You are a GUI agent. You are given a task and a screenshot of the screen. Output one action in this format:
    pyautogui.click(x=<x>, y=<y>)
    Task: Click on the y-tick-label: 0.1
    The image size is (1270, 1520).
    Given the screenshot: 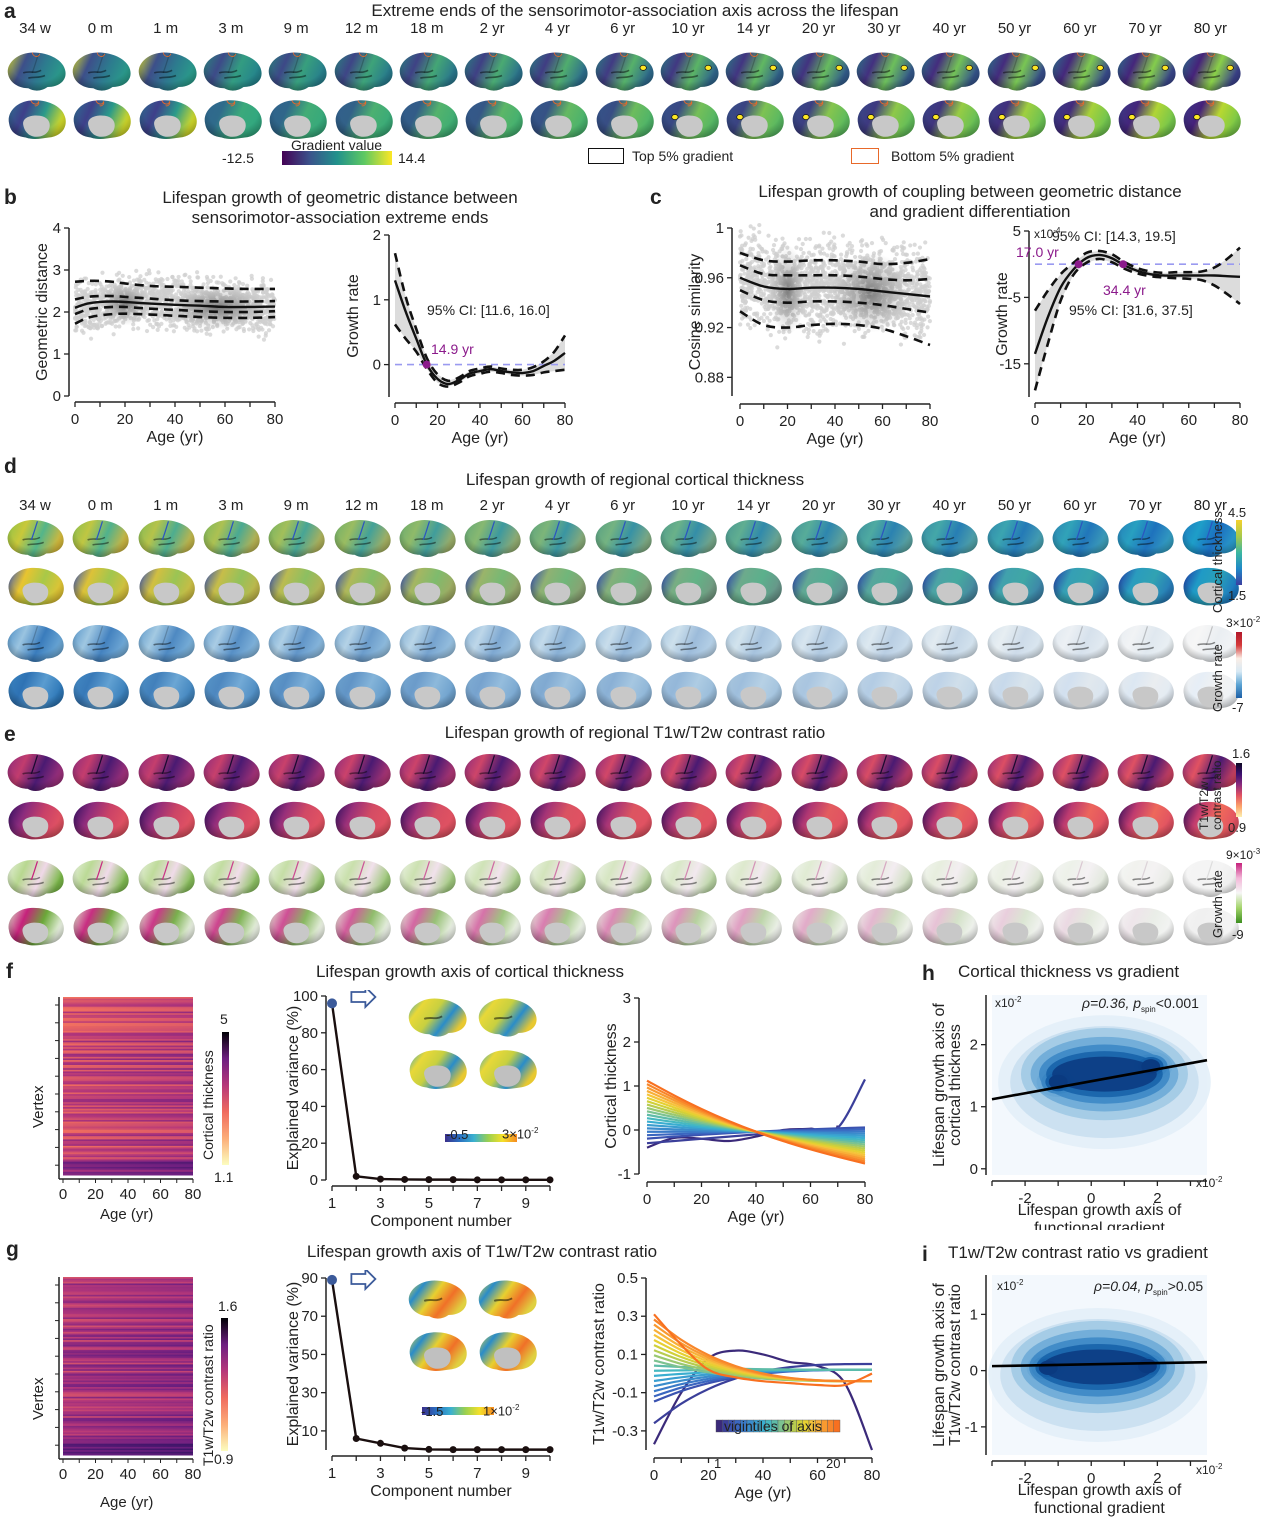 What is the action you would take?
    pyautogui.click(x=627, y=1354)
    